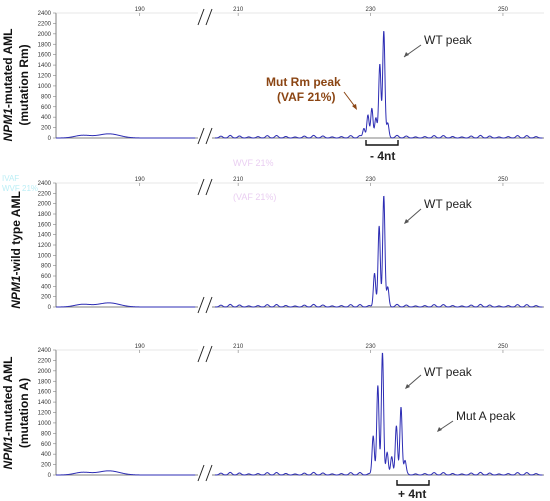 This screenshot has height=501, width=550. What do you see at coordinates (306, 97) in the screenshot?
I see `mut-rm-vaf-label: (VAF 21%)` at bounding box center [306, 97].